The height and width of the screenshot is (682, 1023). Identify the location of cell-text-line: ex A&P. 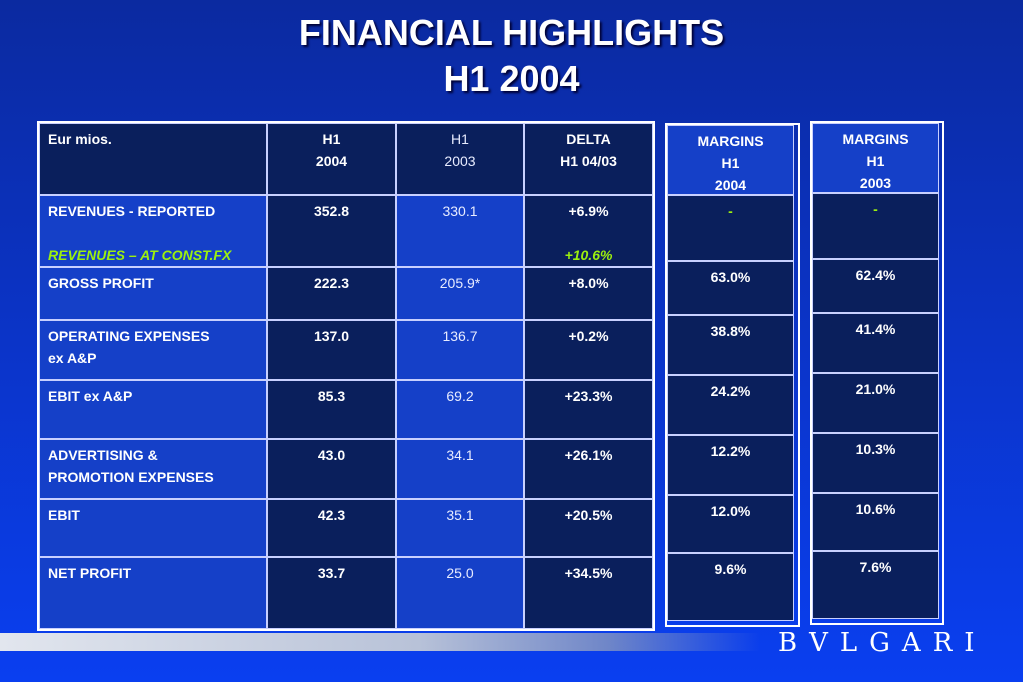
(72, 358).